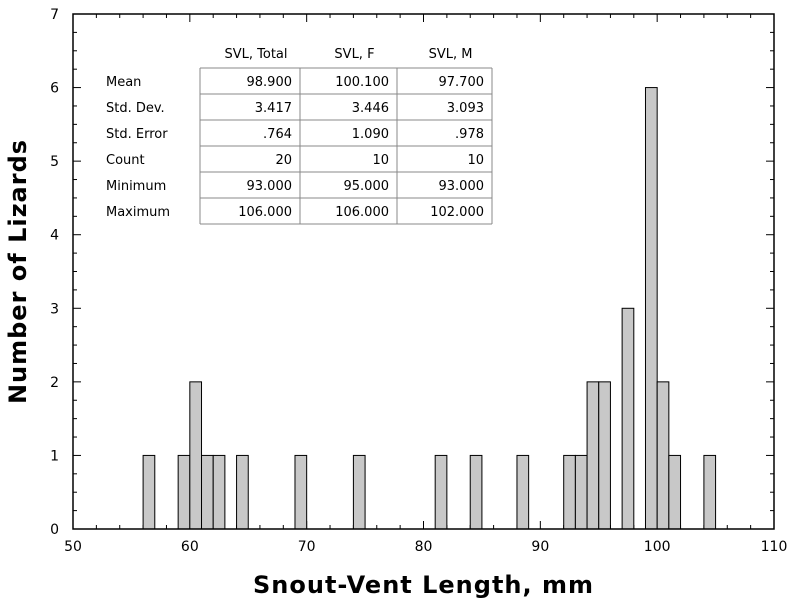  What do you see at coordinates (370, 108) in the screenshot?
I see `stats-cell: 3.446` at bounding box center [370, 108].